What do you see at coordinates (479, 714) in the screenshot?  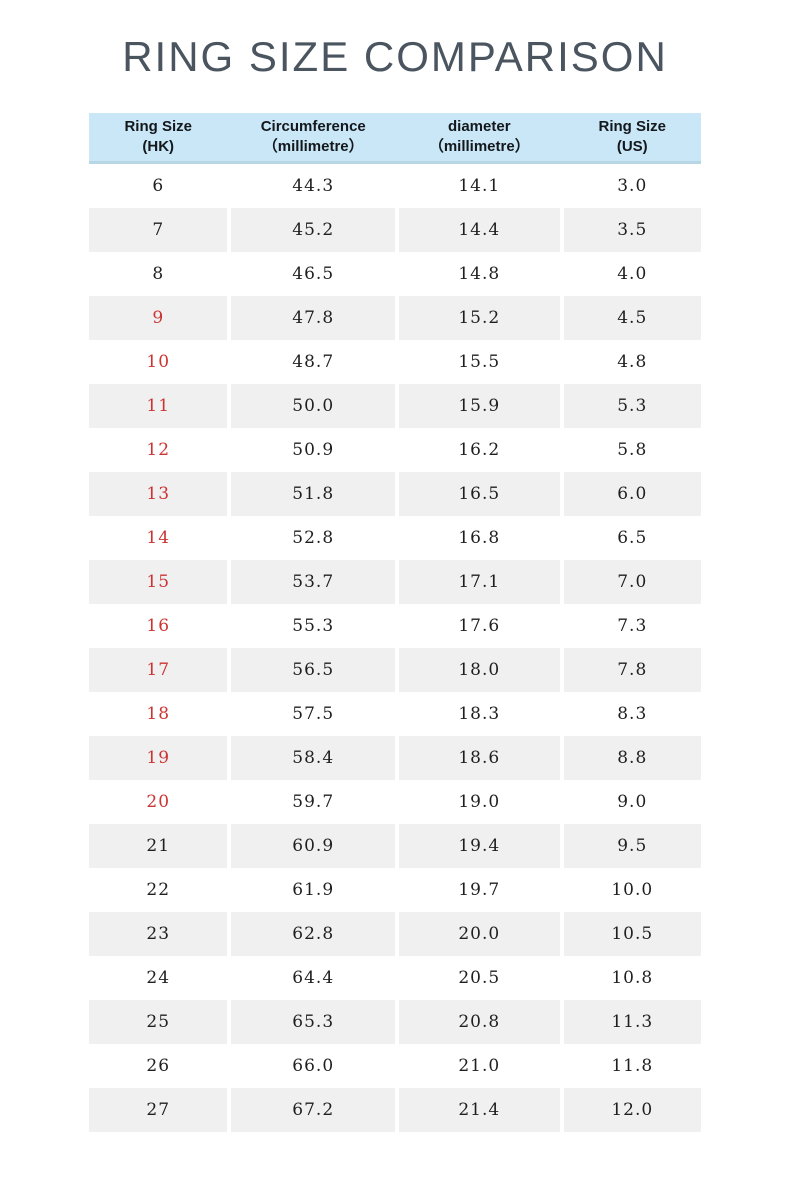 I see `cell-diameter-mm: 18.3` at bounding box center [479, 714].